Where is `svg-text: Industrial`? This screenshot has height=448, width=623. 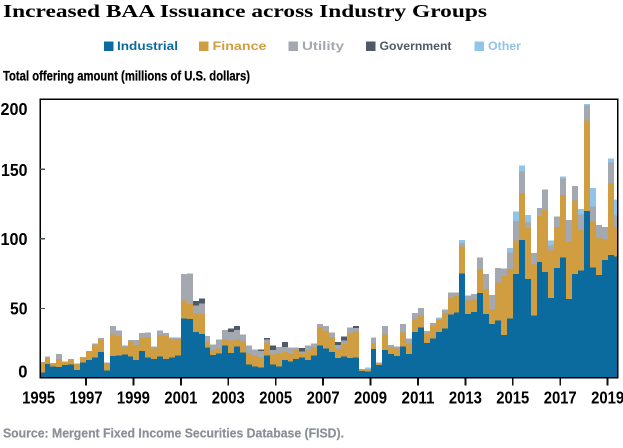
svg-text: Industrial is located at coordinates (147, 47).